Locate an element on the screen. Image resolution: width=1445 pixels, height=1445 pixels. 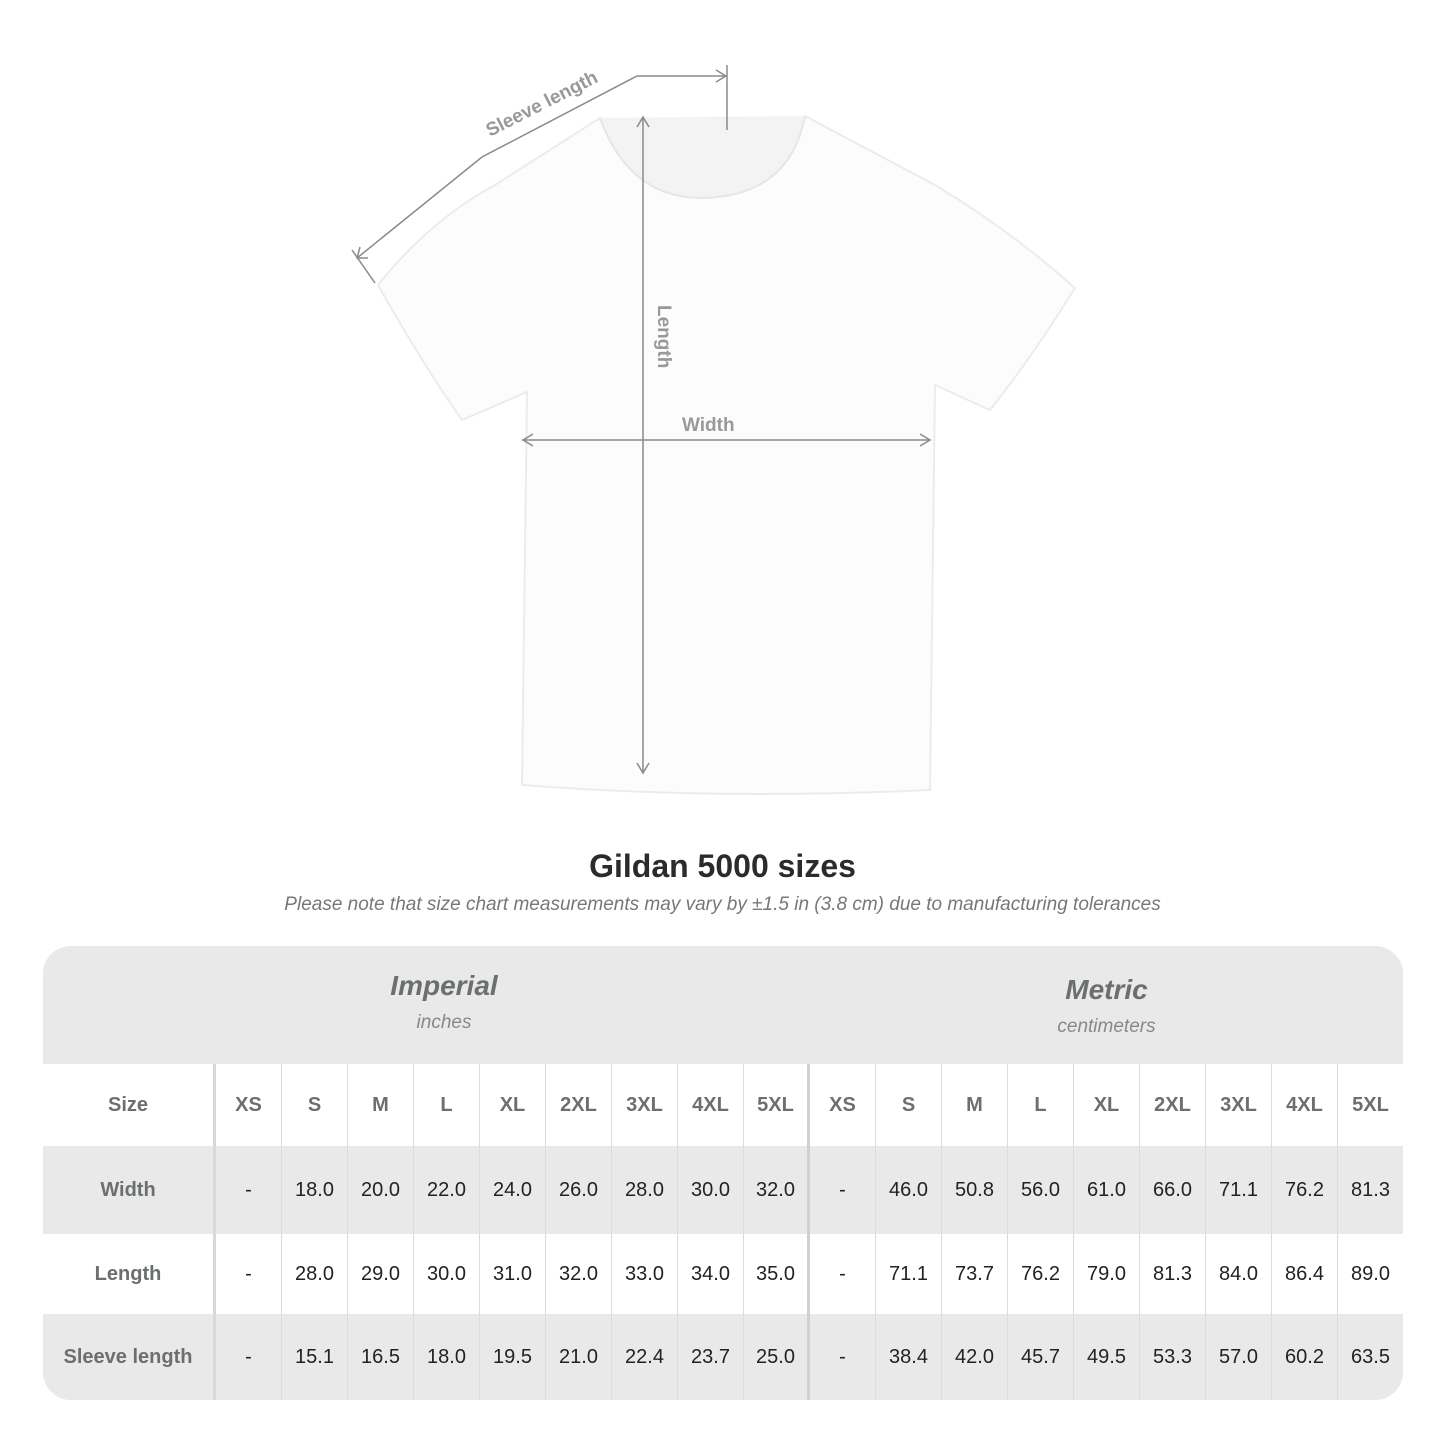
metric-value-cell: 79.0 is located at coordinates (1107, 1274).